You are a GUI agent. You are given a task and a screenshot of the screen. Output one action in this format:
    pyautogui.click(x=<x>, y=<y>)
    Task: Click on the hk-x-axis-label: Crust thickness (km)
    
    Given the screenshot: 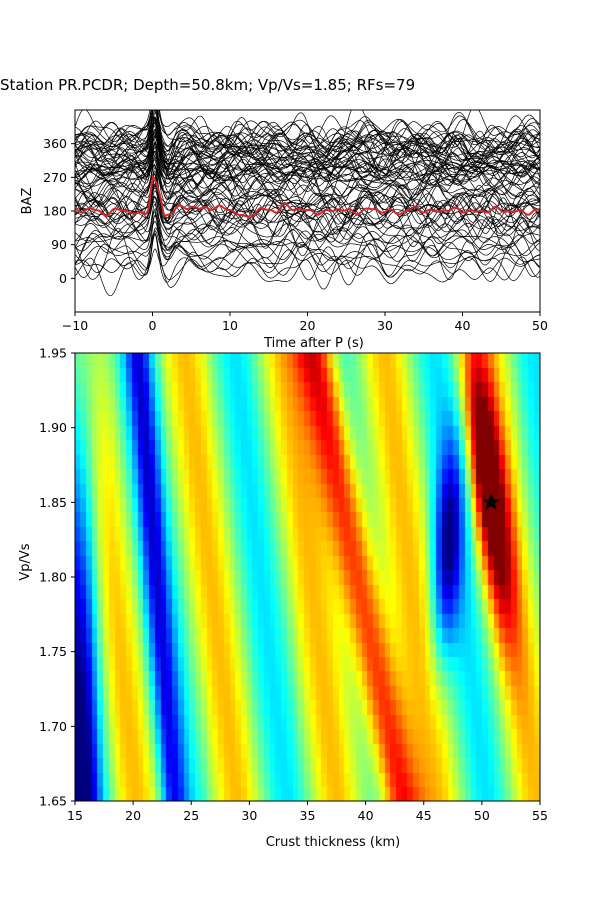 What is the action you would take?
    pyautogui.click(x=333, y=842)
    